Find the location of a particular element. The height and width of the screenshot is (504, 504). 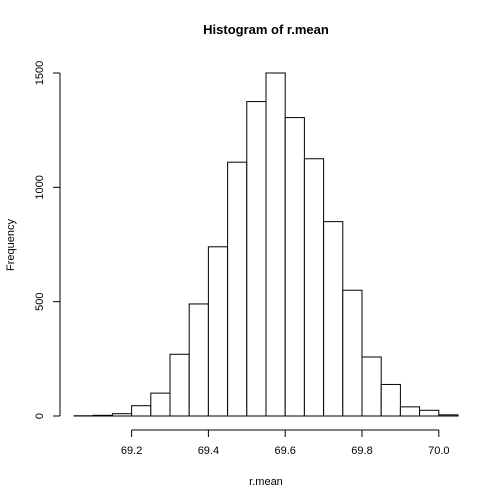

x-tick-label: 69.8 is located at coordinates (361, 451).